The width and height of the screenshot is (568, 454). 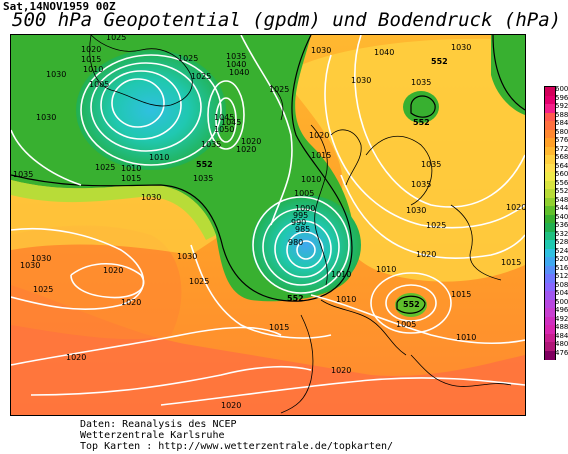 I want to click on colorbar-tick-label: 528, so click(x=561, y=242).